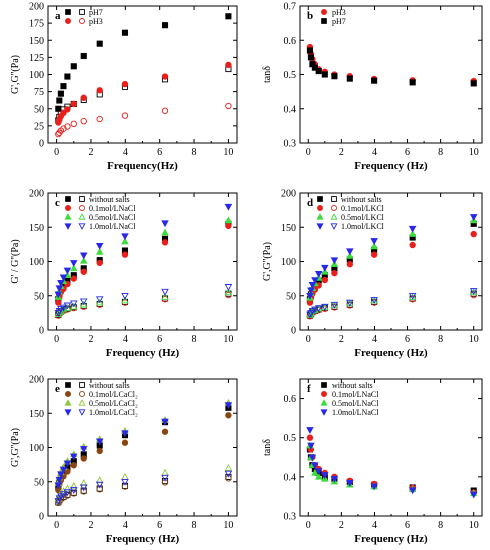 This screenshot has height=550, width=490. I want to click on y-tick-label: 0.5, so click(290, 438).